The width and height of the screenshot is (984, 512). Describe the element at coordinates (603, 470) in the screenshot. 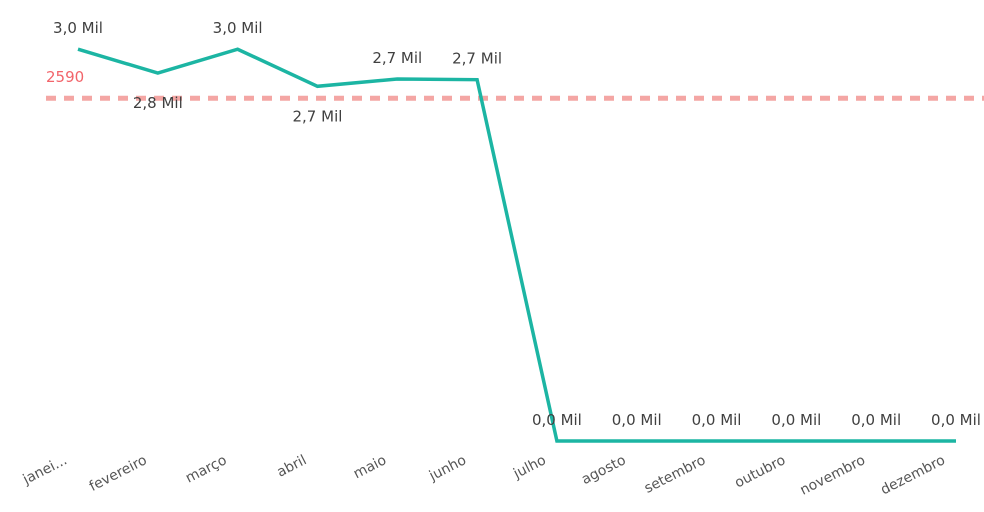

I see `x-tick-label: agosto` at that location.